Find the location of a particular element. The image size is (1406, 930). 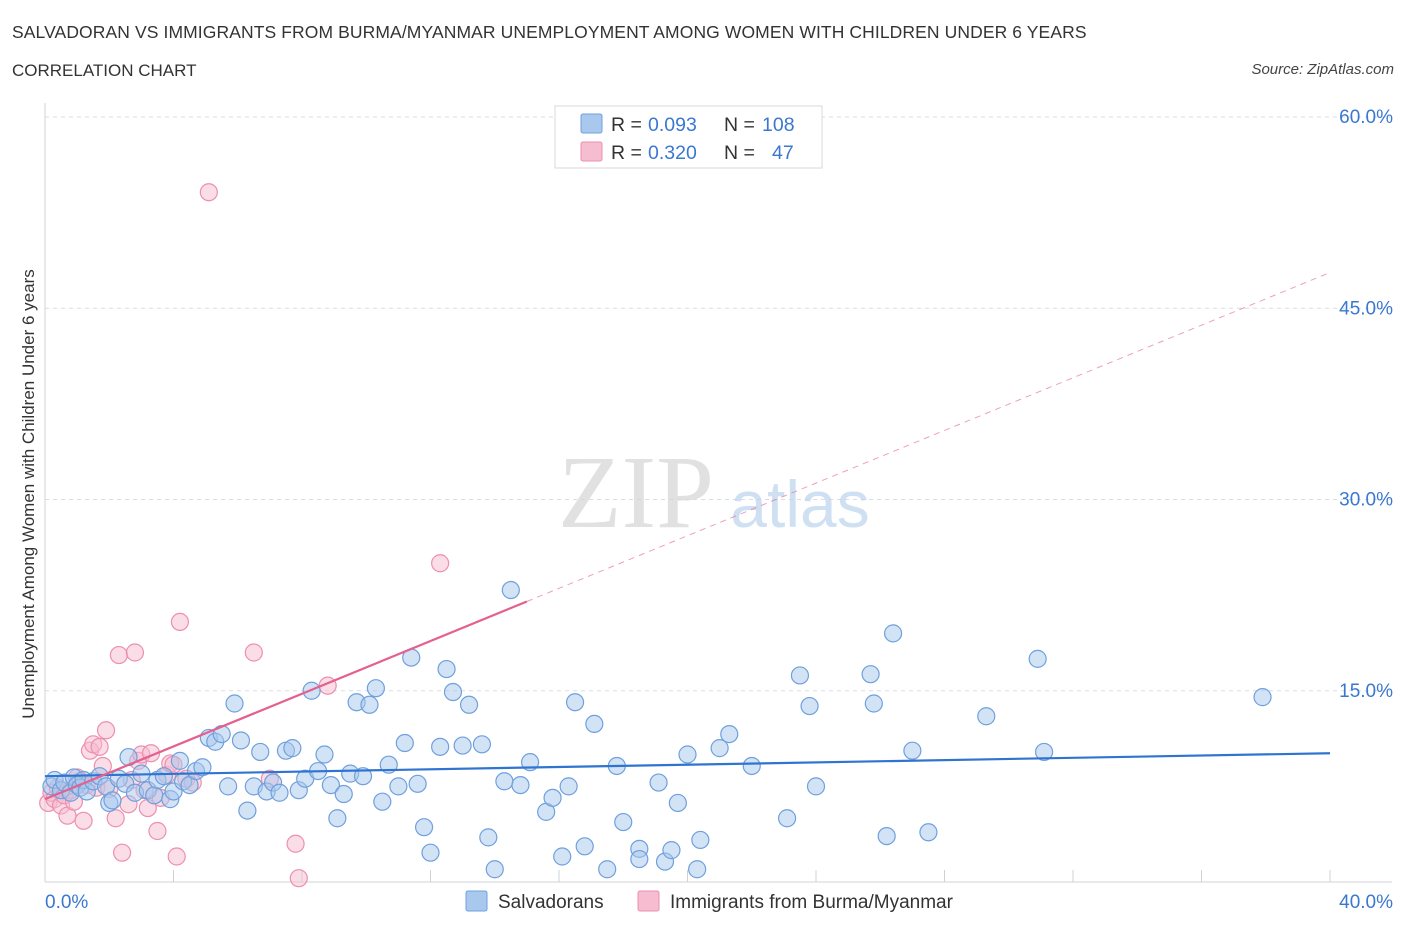

source-label: Source: ZipAtlas.com is located at coordinates (1322, 69).